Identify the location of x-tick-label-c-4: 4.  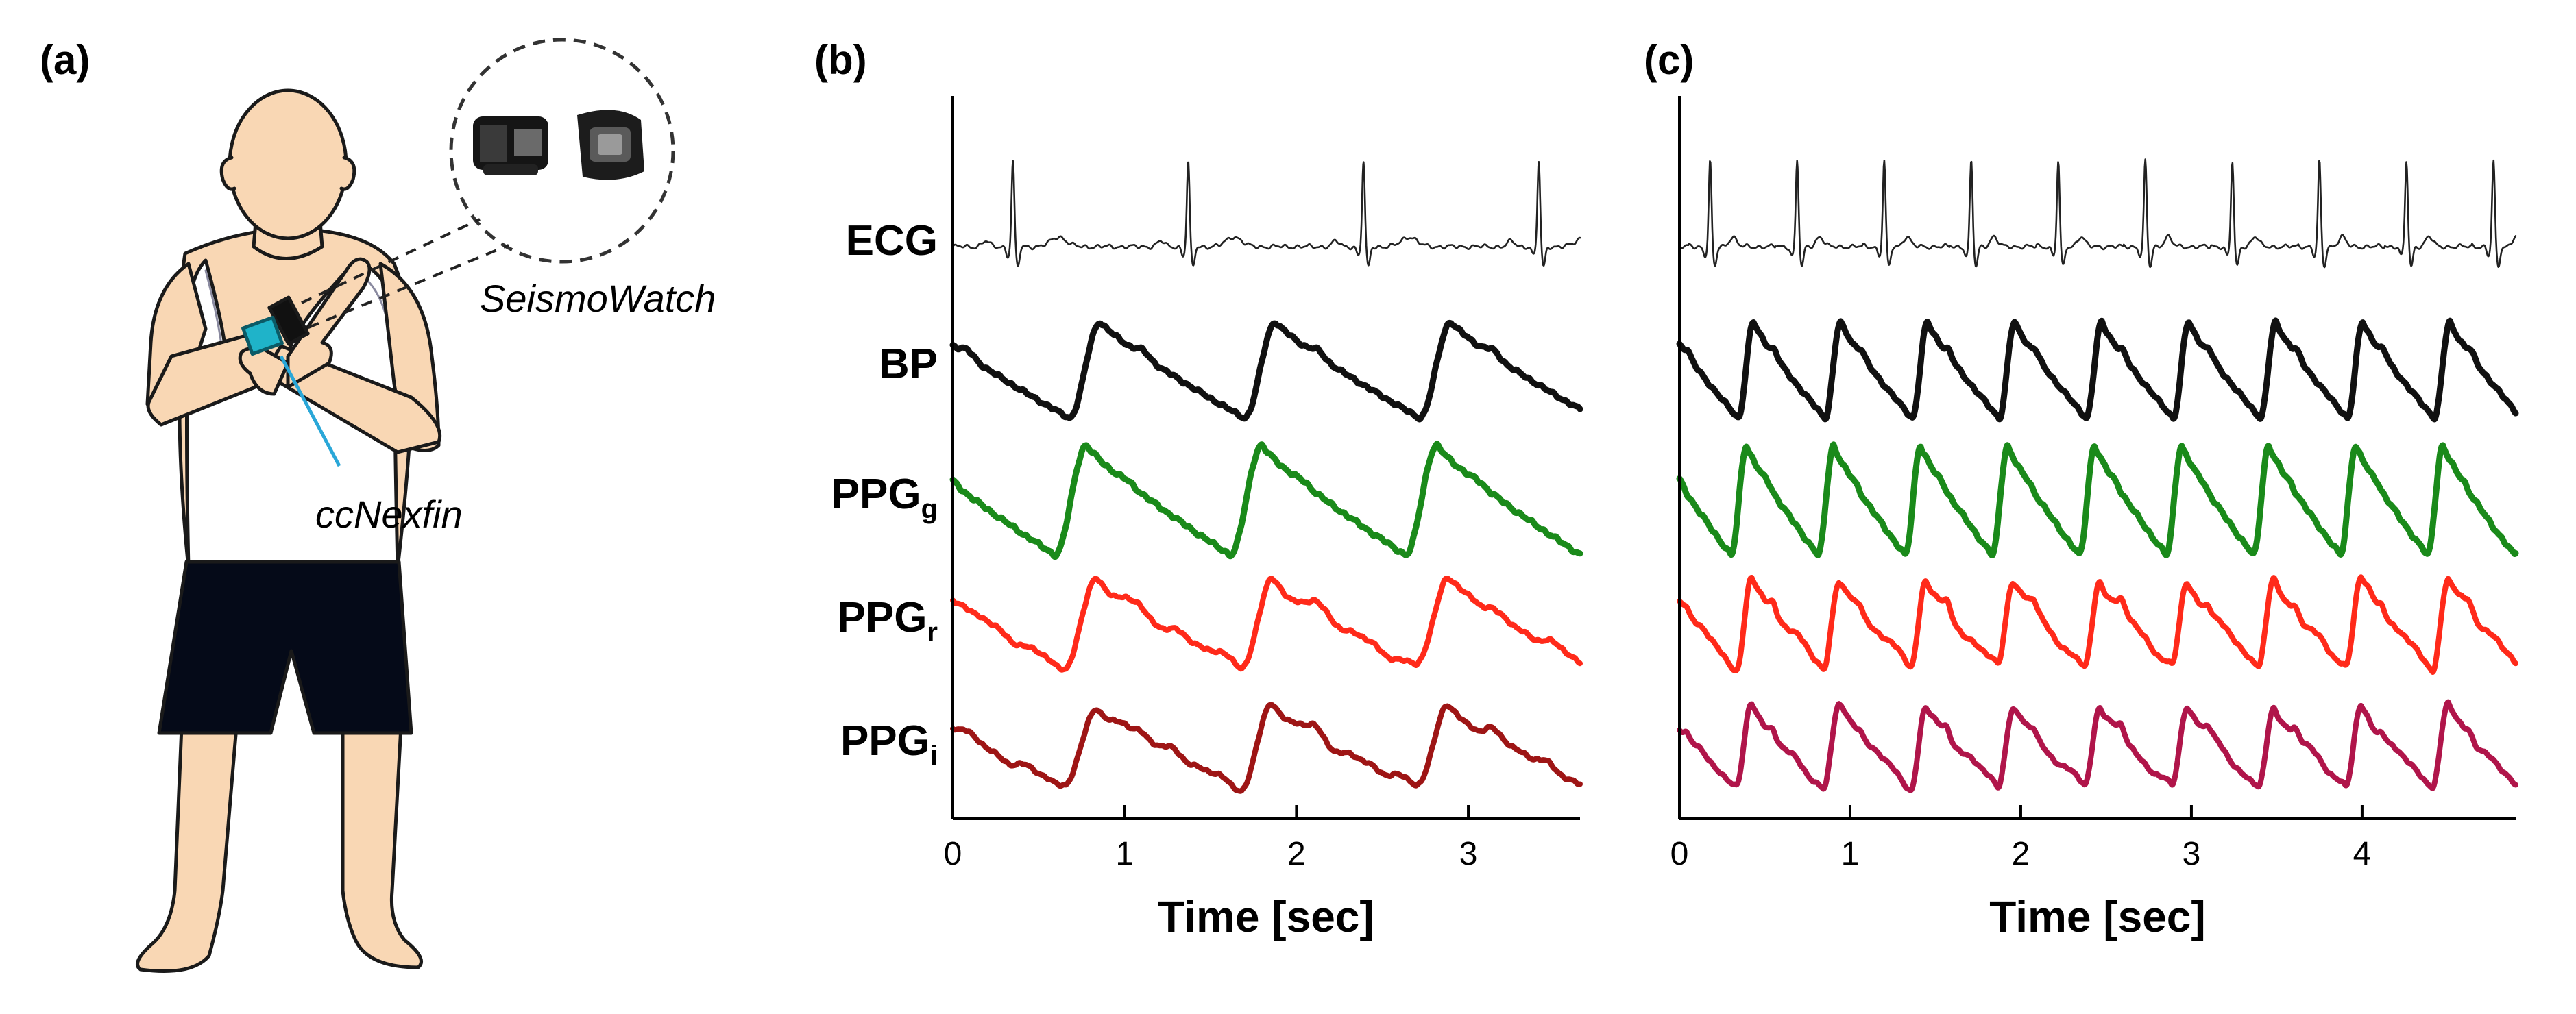
(2362, 854).